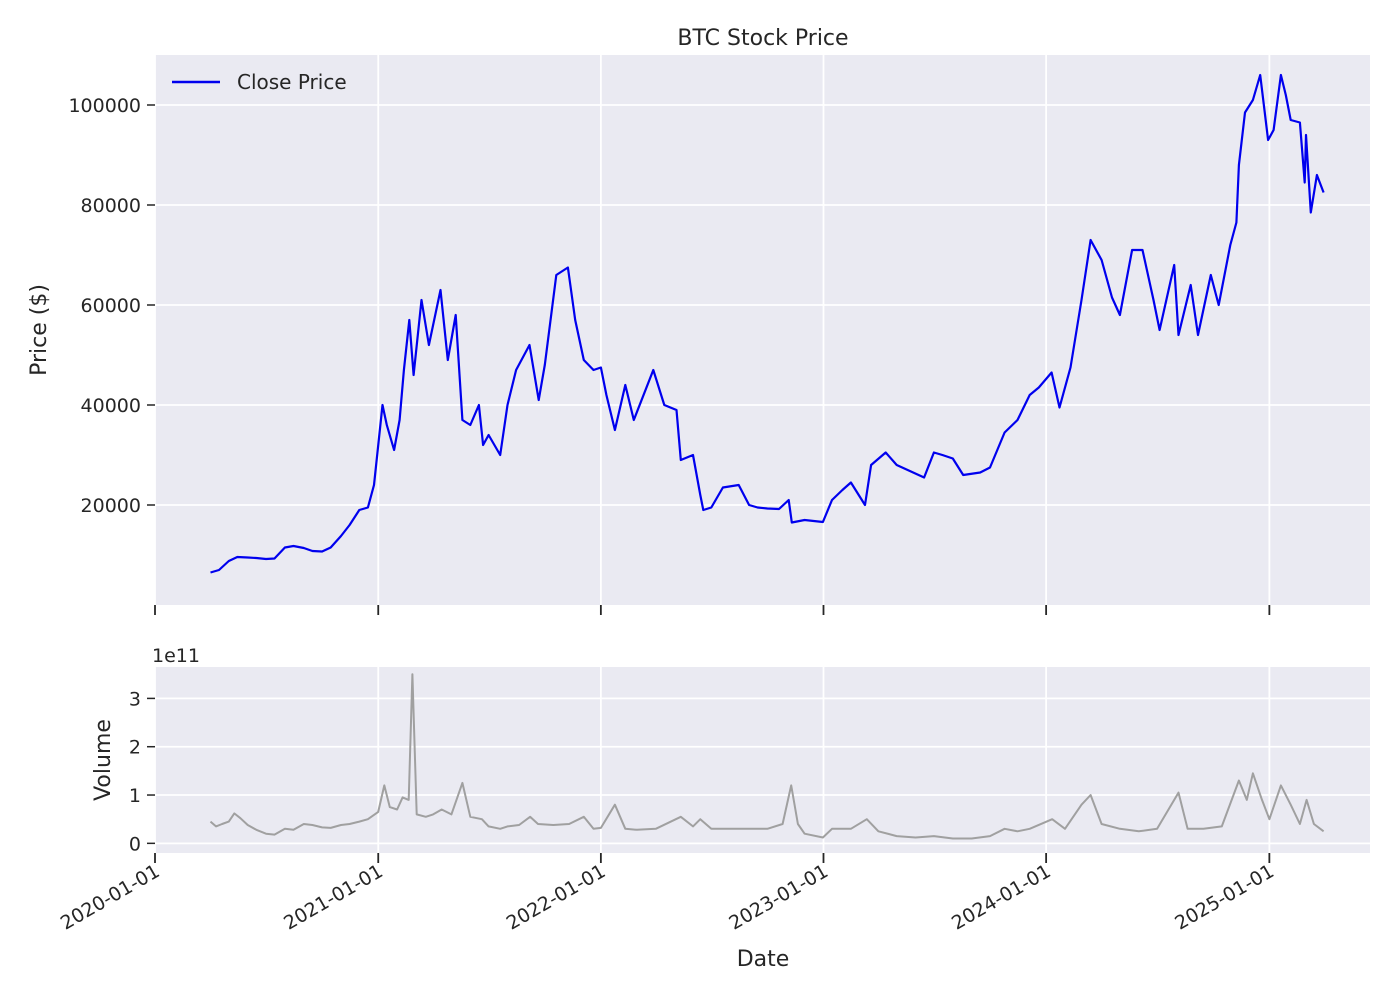  What do you see at coordinates (111, 506) in the screenshot?
I see `price-y-tick-label: 20000` at bounding box center [111, 506].